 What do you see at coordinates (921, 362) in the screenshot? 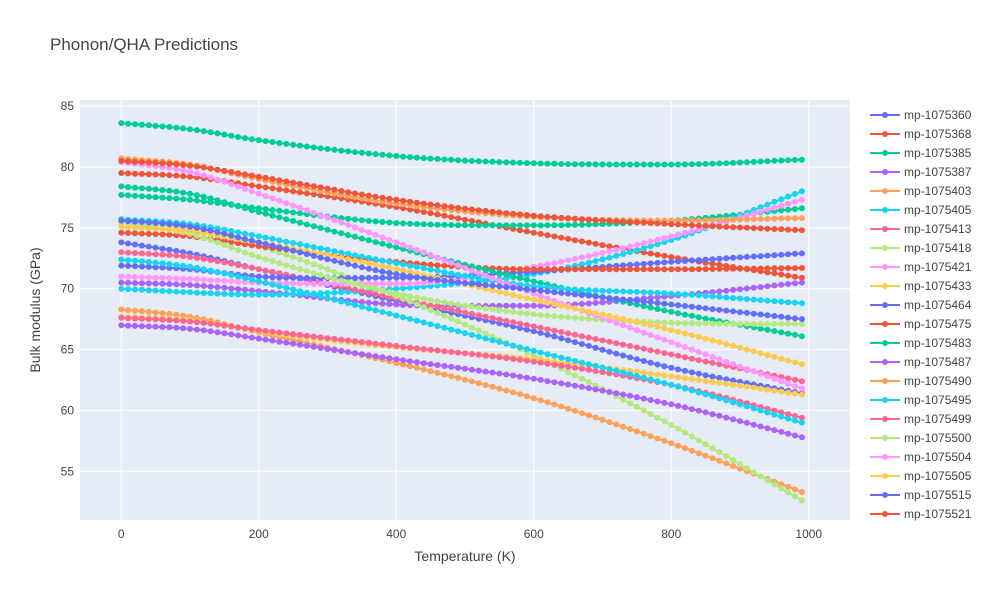
I see `legend-item: mp-1075487` at bounding box center [921, 362].